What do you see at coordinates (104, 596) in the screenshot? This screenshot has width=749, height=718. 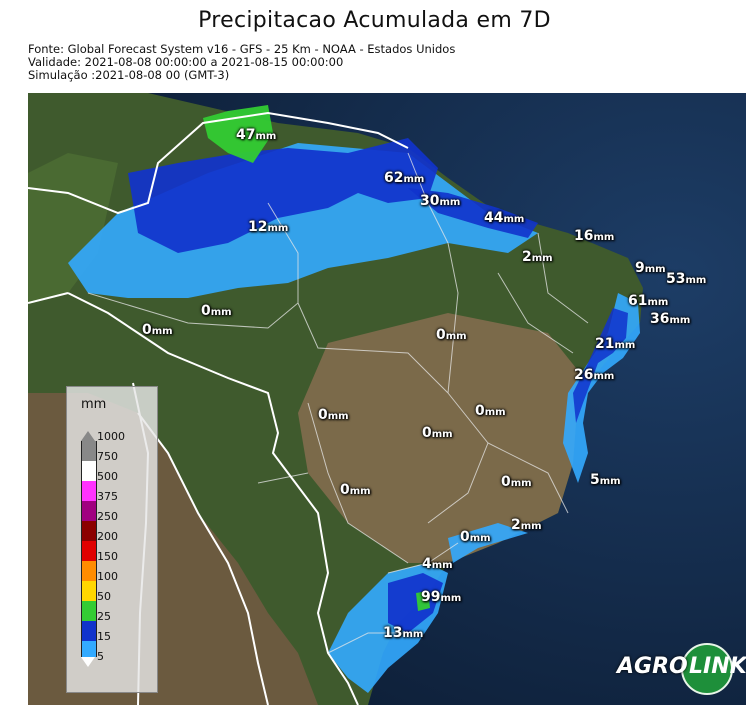 I see `legend-tick: 50` at bounding box center [104, 596].